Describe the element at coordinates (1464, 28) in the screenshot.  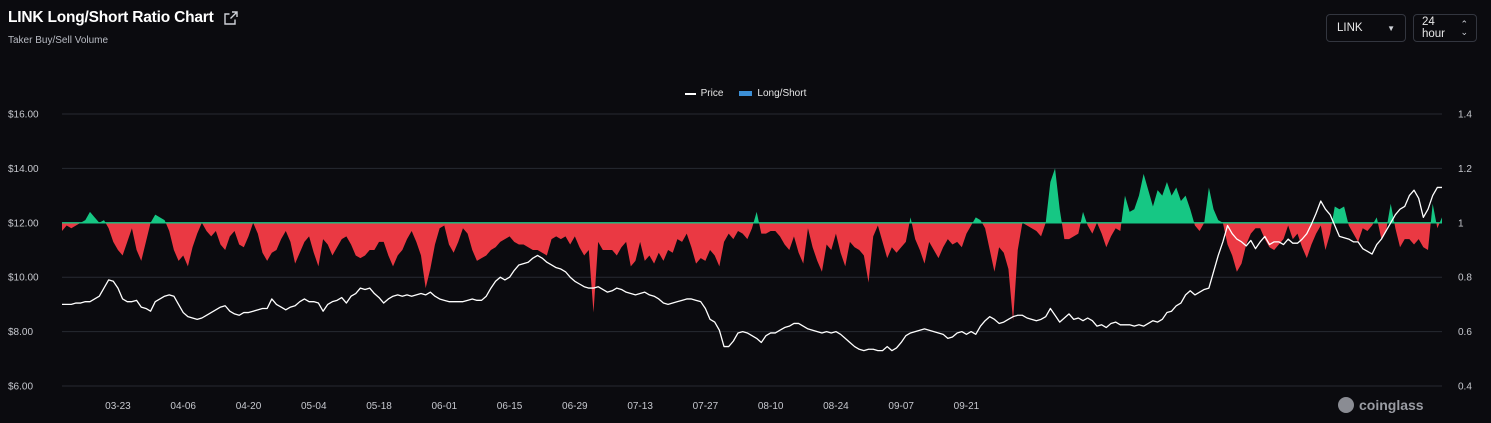
I see `updown-icon: ⌃ ⌄` at that location.